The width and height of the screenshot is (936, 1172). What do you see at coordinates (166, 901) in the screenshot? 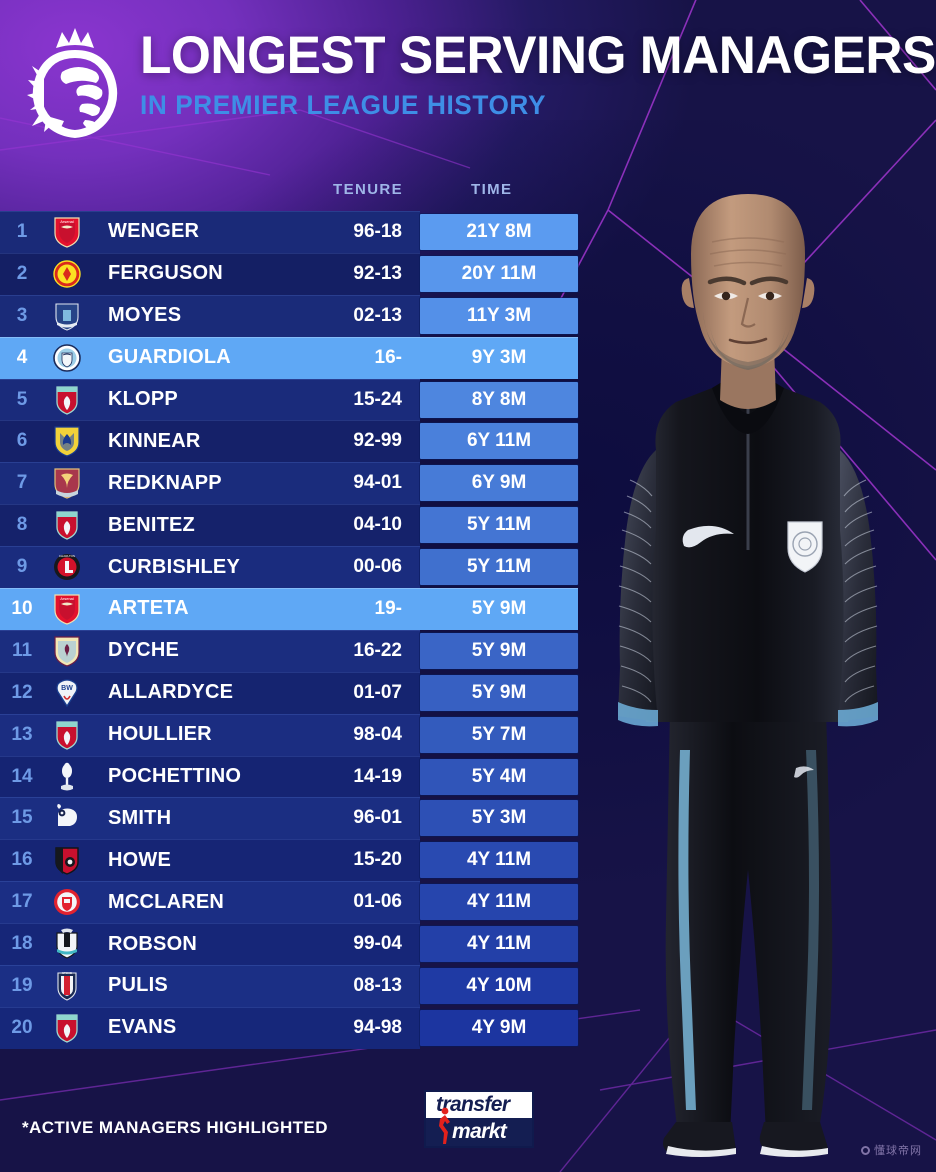
I see `manager-name: MCCLAREN` at bounding box center [166, 901].